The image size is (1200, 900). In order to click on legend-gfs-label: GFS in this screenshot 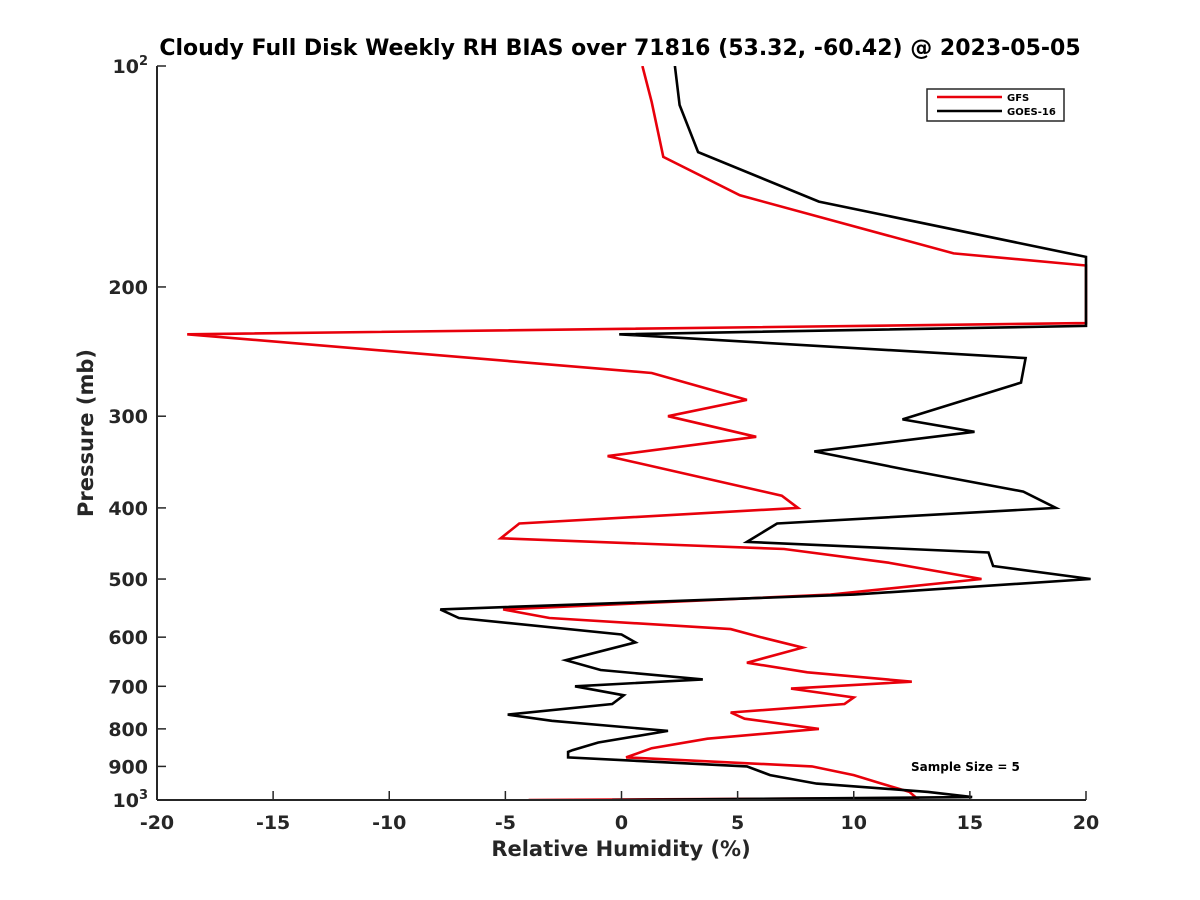, I will do `click(1018, 98)`.